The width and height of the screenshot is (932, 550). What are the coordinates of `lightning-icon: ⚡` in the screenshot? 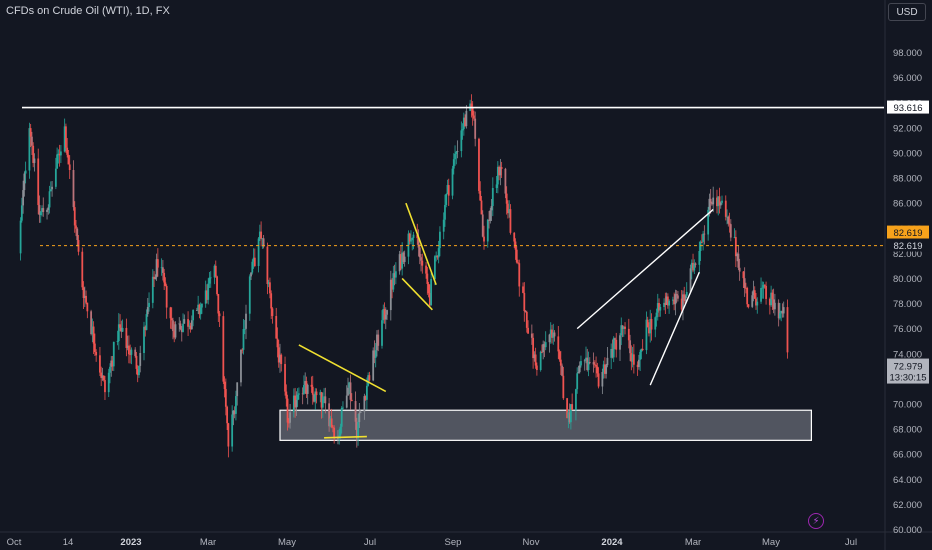 It's located at (816, 521).